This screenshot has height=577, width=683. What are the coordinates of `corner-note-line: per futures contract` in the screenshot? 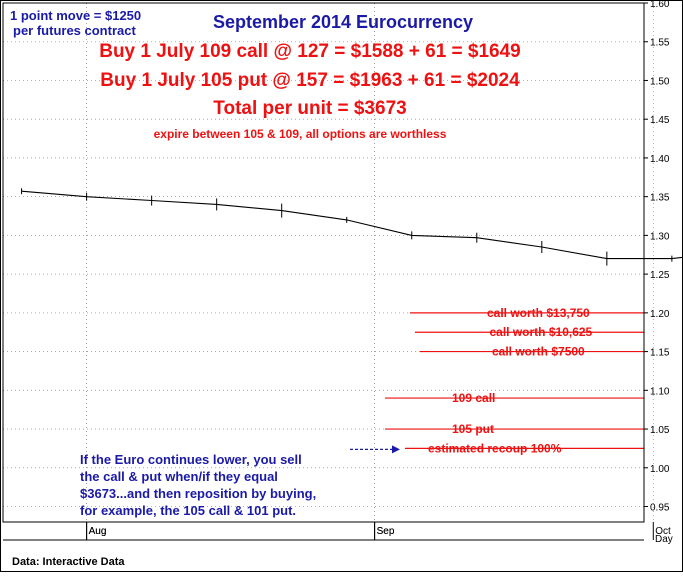 It's located at (74, 30).